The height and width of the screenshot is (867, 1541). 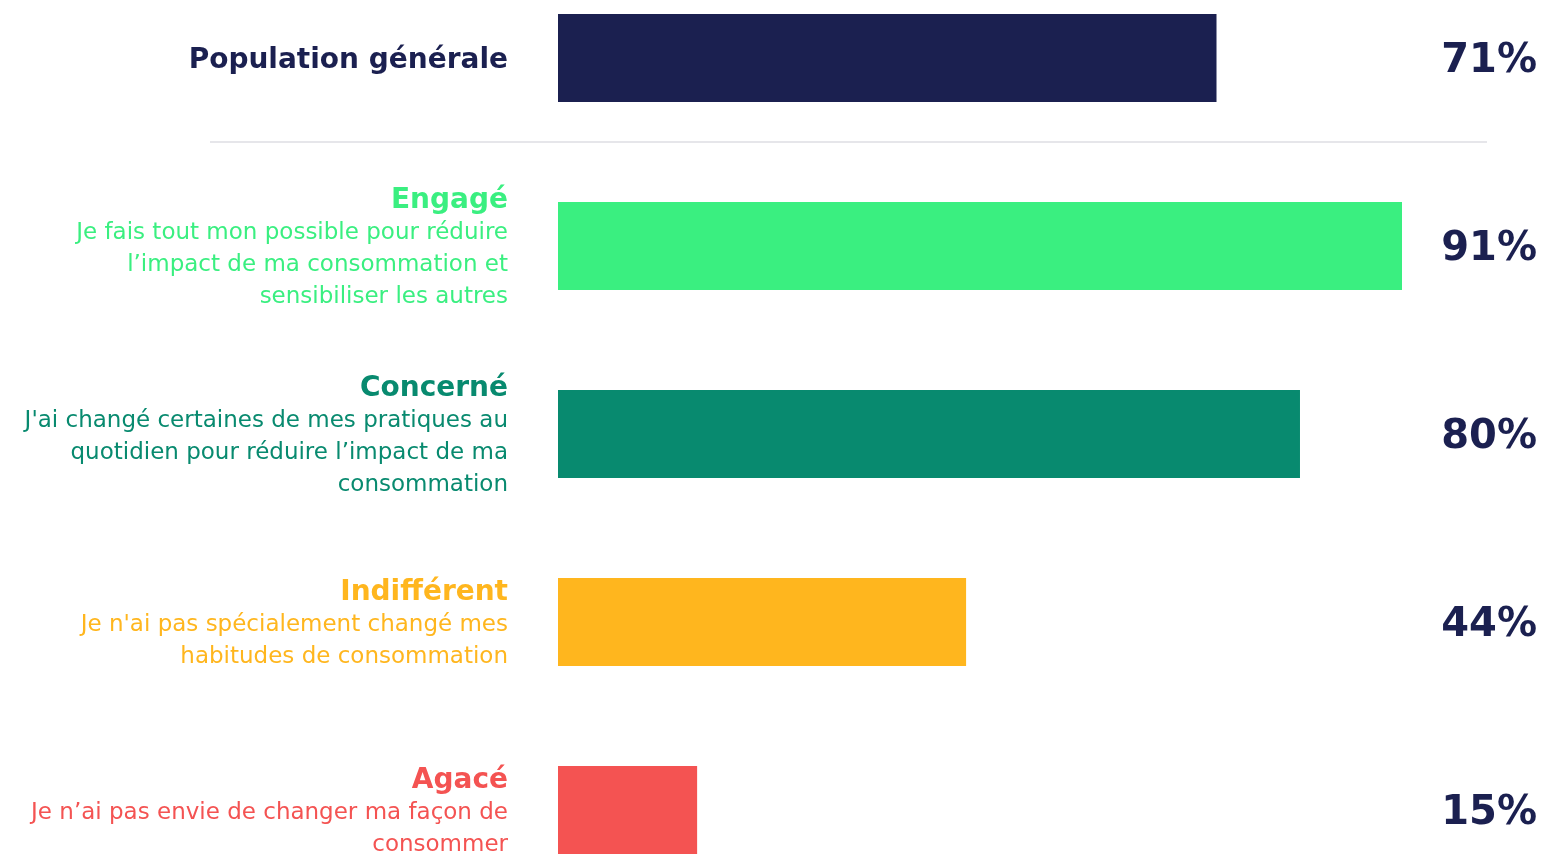 I want to click on y-tick-label: Agacé Je n’ai pas envie de changer ma façon de consommer, so click(x=269, y=809).